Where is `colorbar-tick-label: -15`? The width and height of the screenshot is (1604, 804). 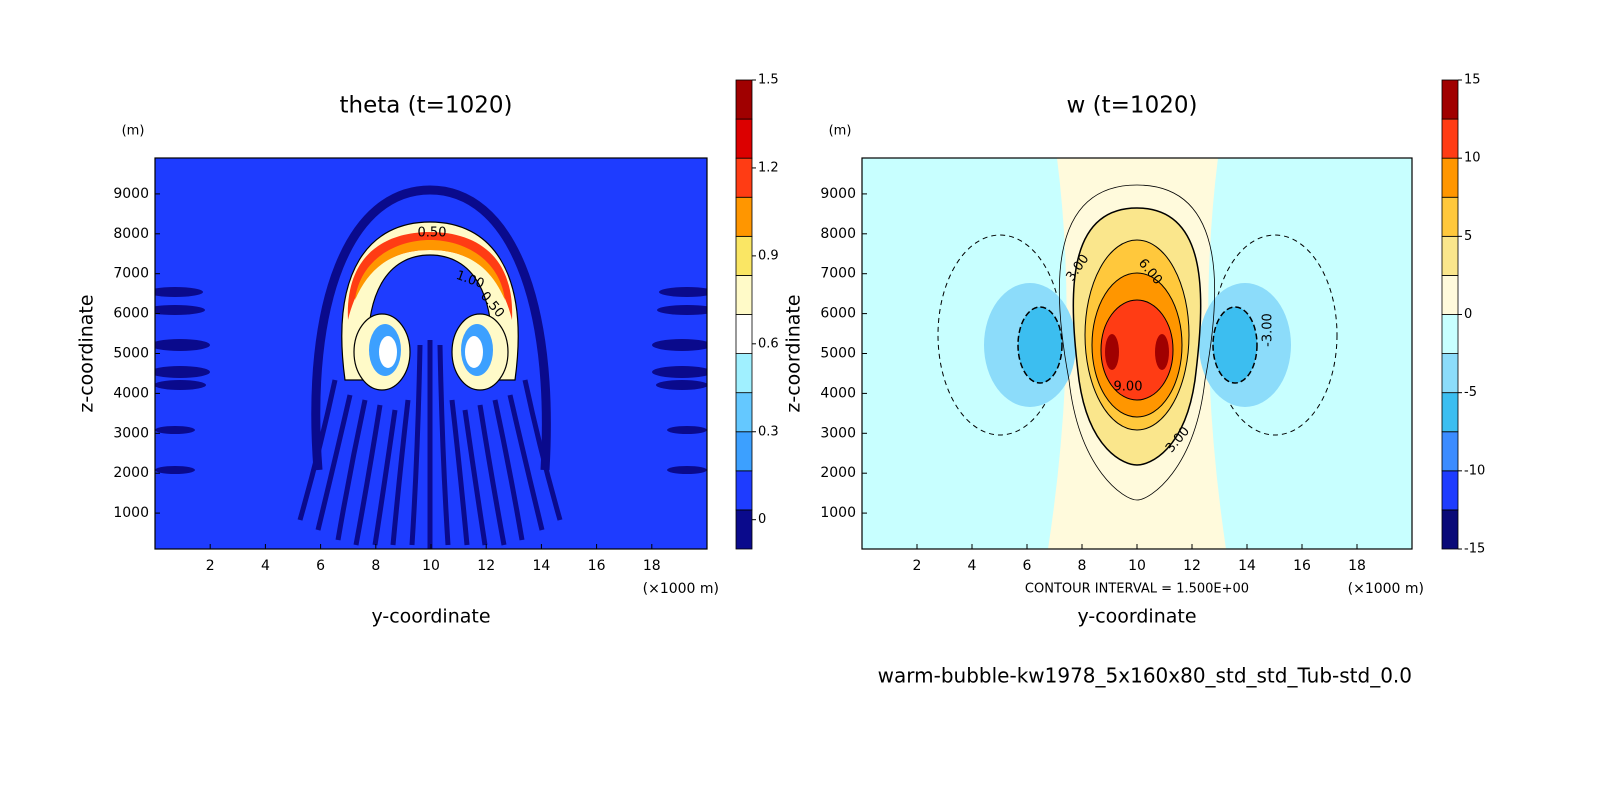
colorbar-tick-label: -15 is located at coordinates (1474, 549).